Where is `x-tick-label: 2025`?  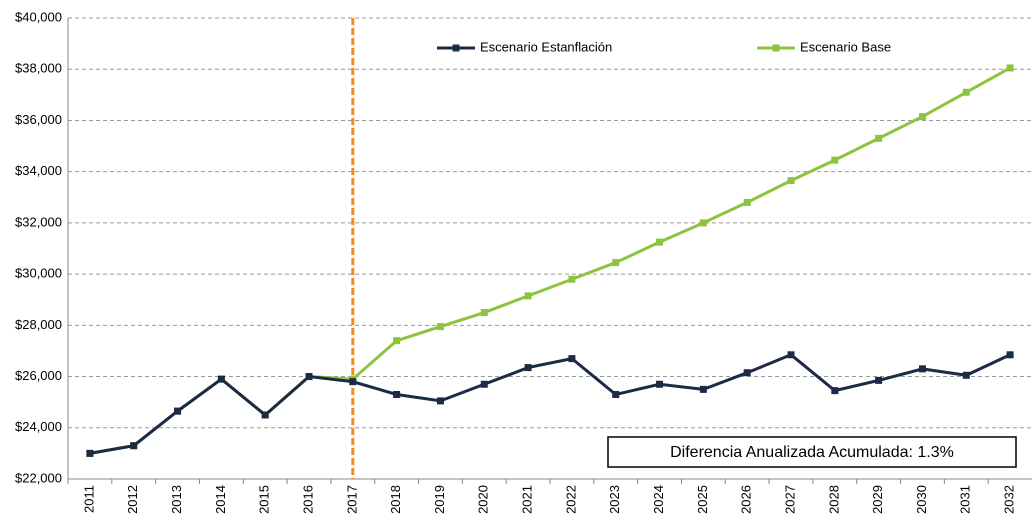 x-tick-label: 2025 is located at coordinates (702, 499).